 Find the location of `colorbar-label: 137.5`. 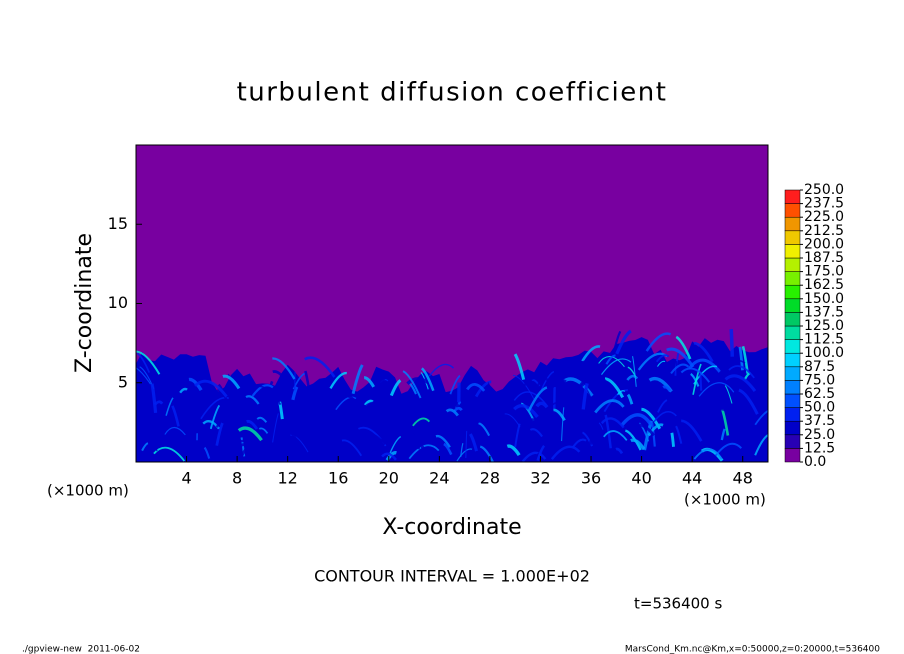

colorbar-label: 137.5 is located at coordinates (824, 312).